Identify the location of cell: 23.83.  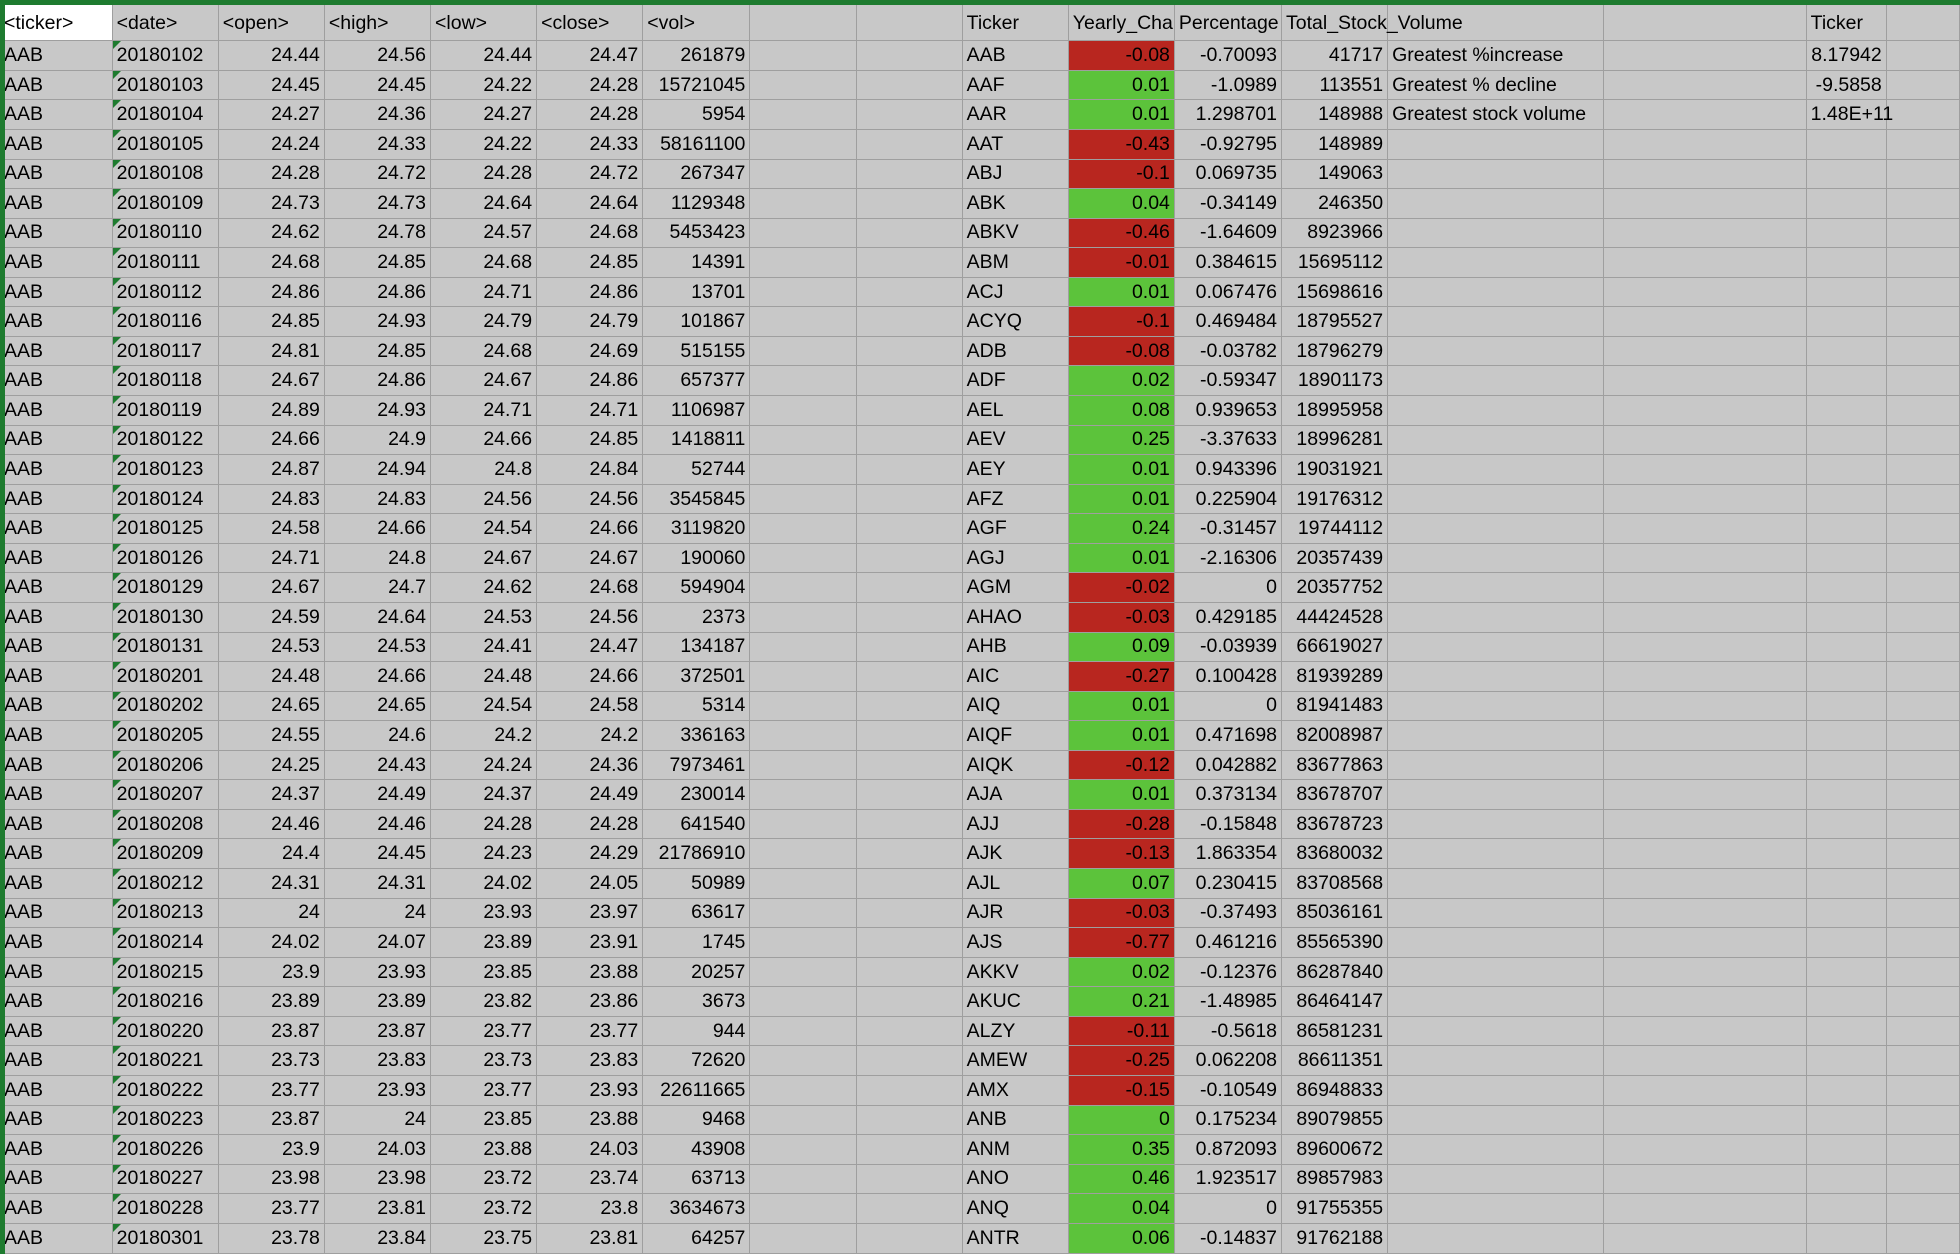
(590, 1060).